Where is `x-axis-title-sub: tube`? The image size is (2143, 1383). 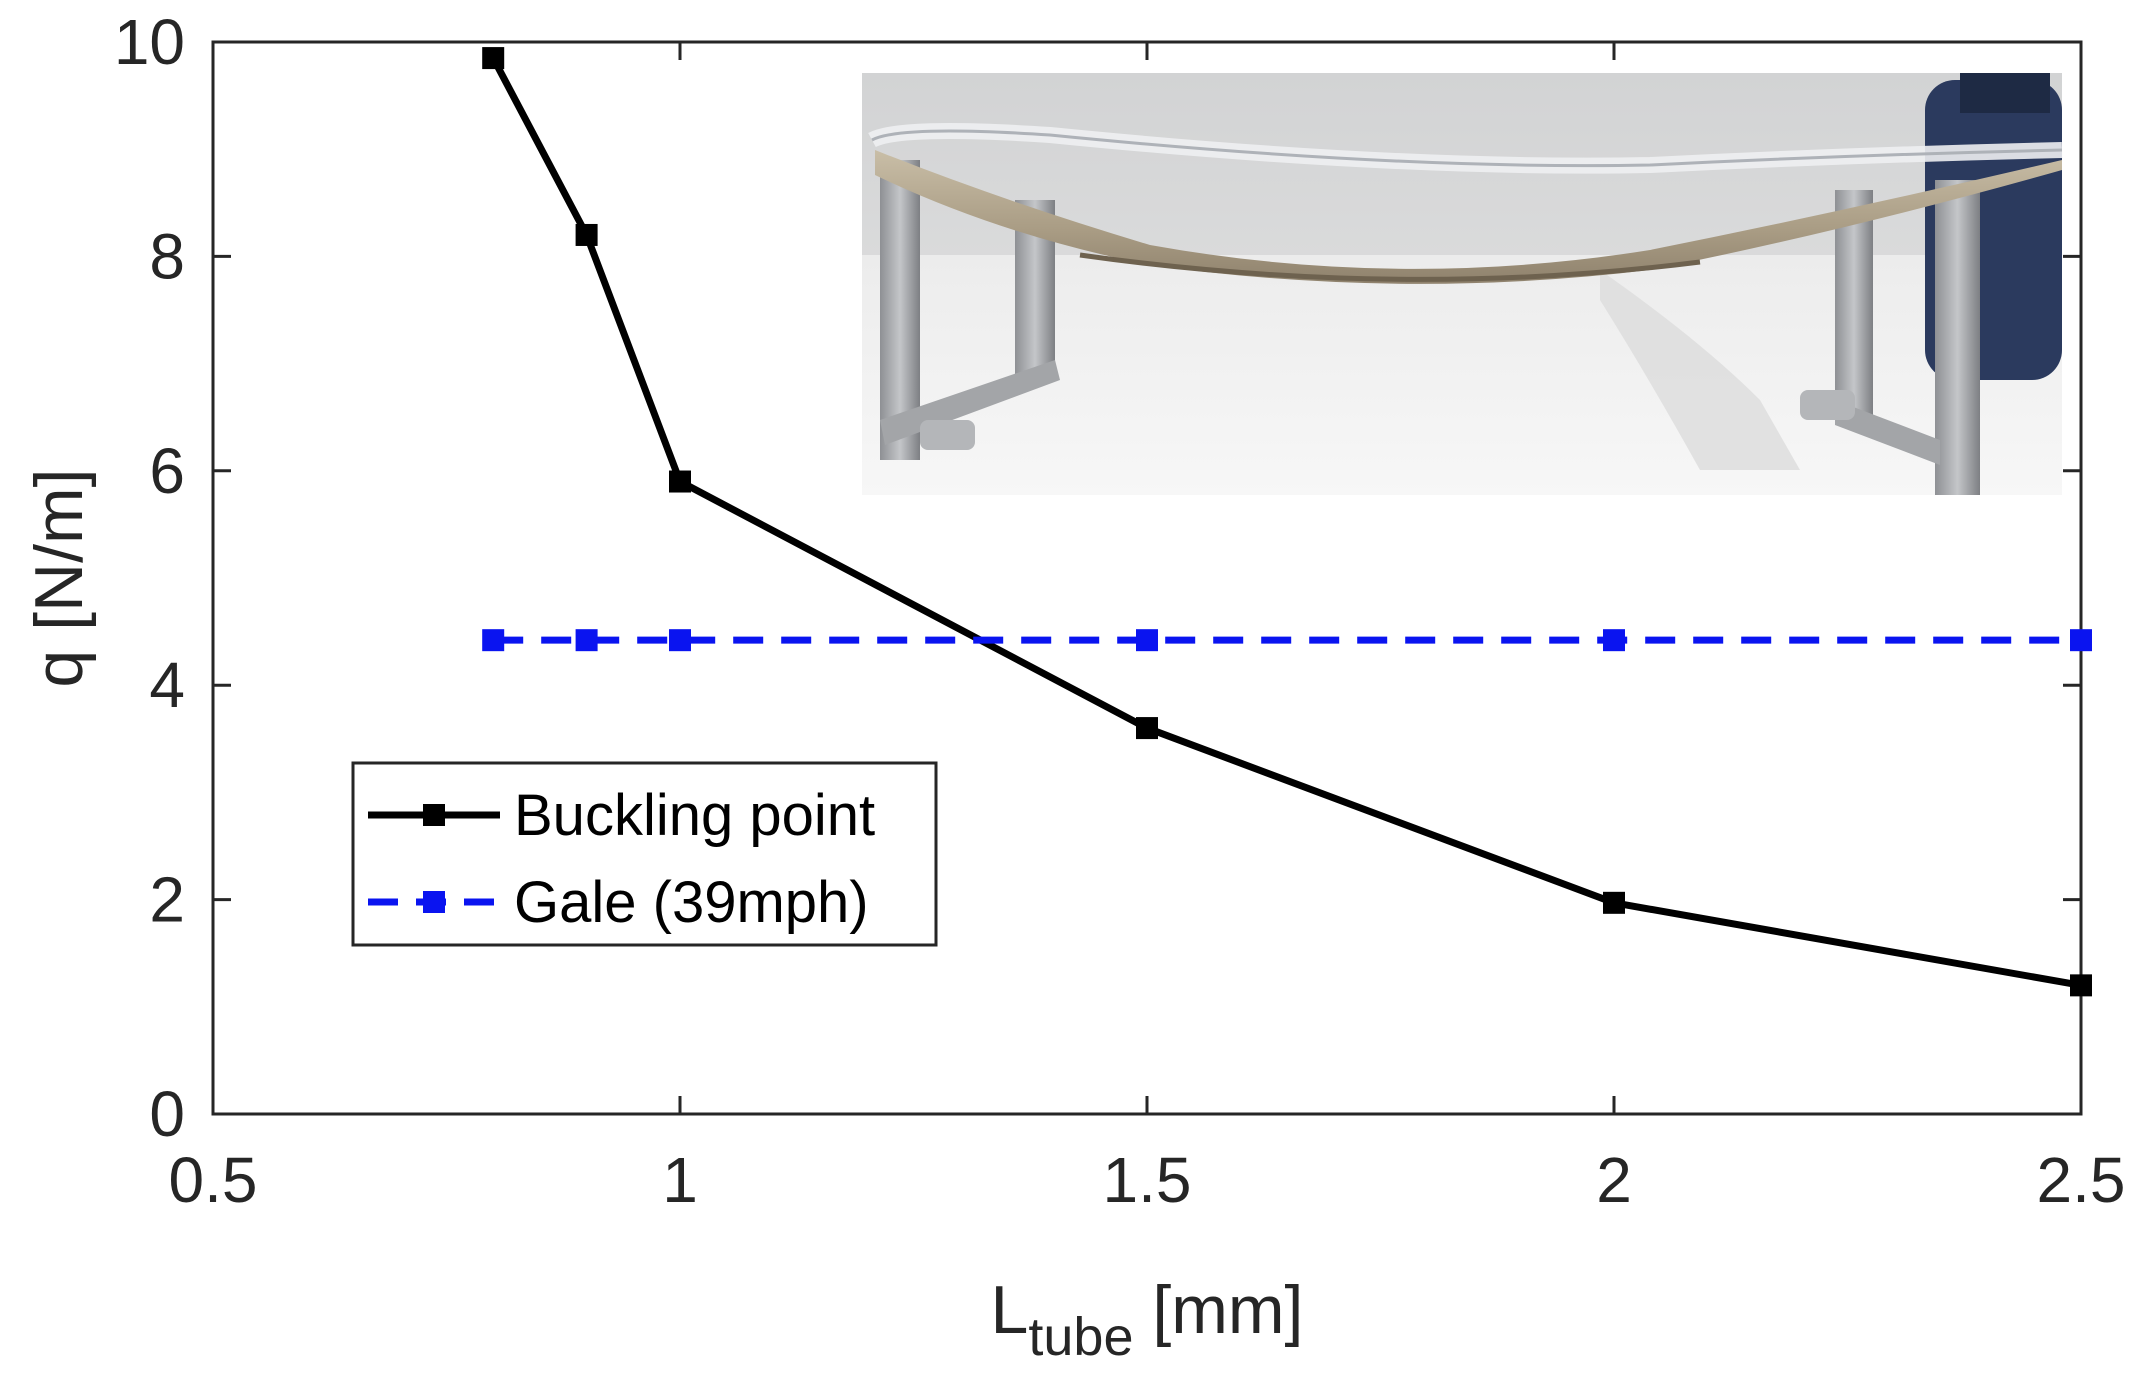 x-axis-title-sub: tube is located at coordinates (1080, 1337).